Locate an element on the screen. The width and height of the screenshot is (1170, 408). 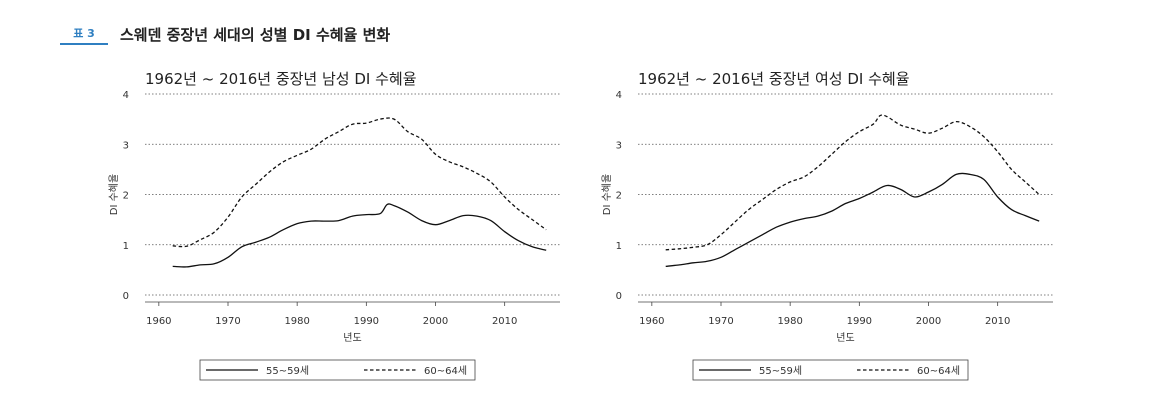
chart-title: 1962년 ~ 2016년 중장년 남성 DI 수혜율 is located at coordinates (281, 79).